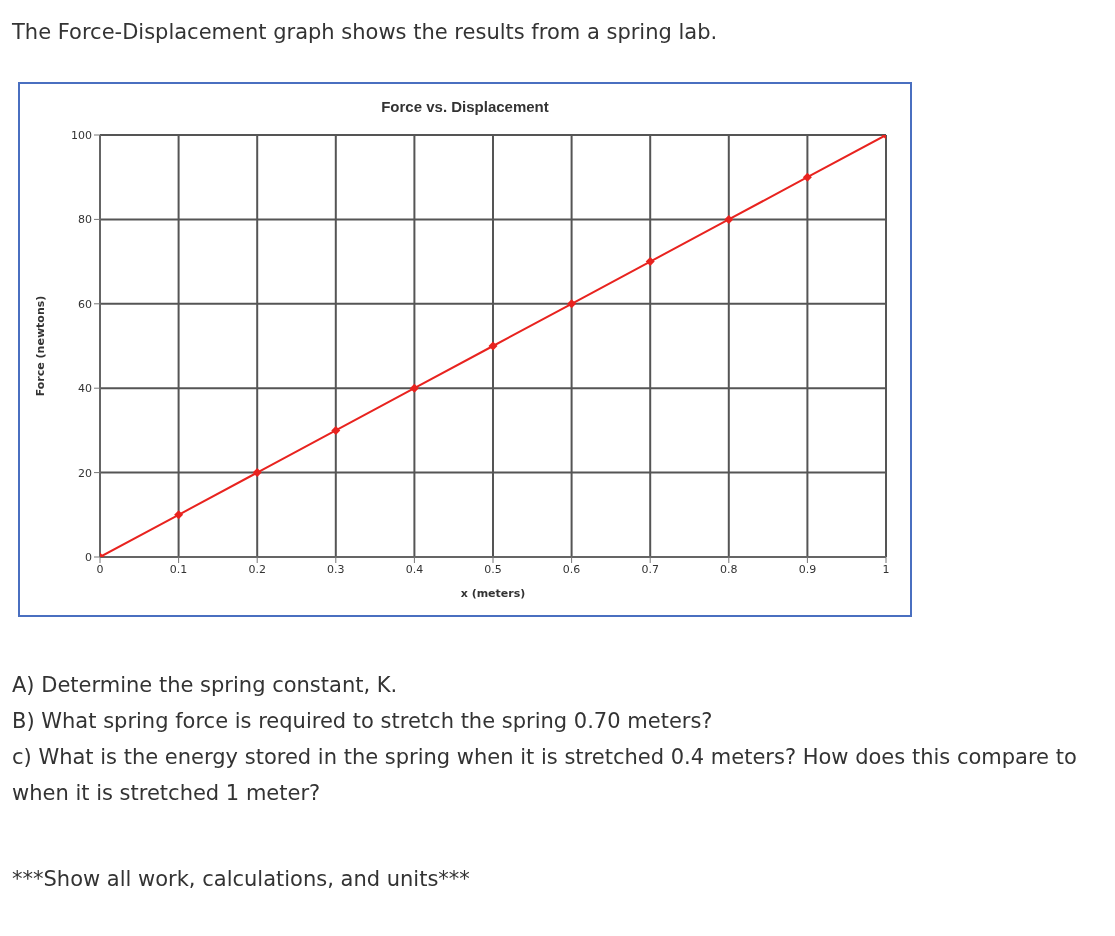 This screenshot has width=1115, height=936. What do you see at coordinates (493, 593) in the screenshot?
I see `x-axis-title: x (meters)` at bounding box center [493, 593].